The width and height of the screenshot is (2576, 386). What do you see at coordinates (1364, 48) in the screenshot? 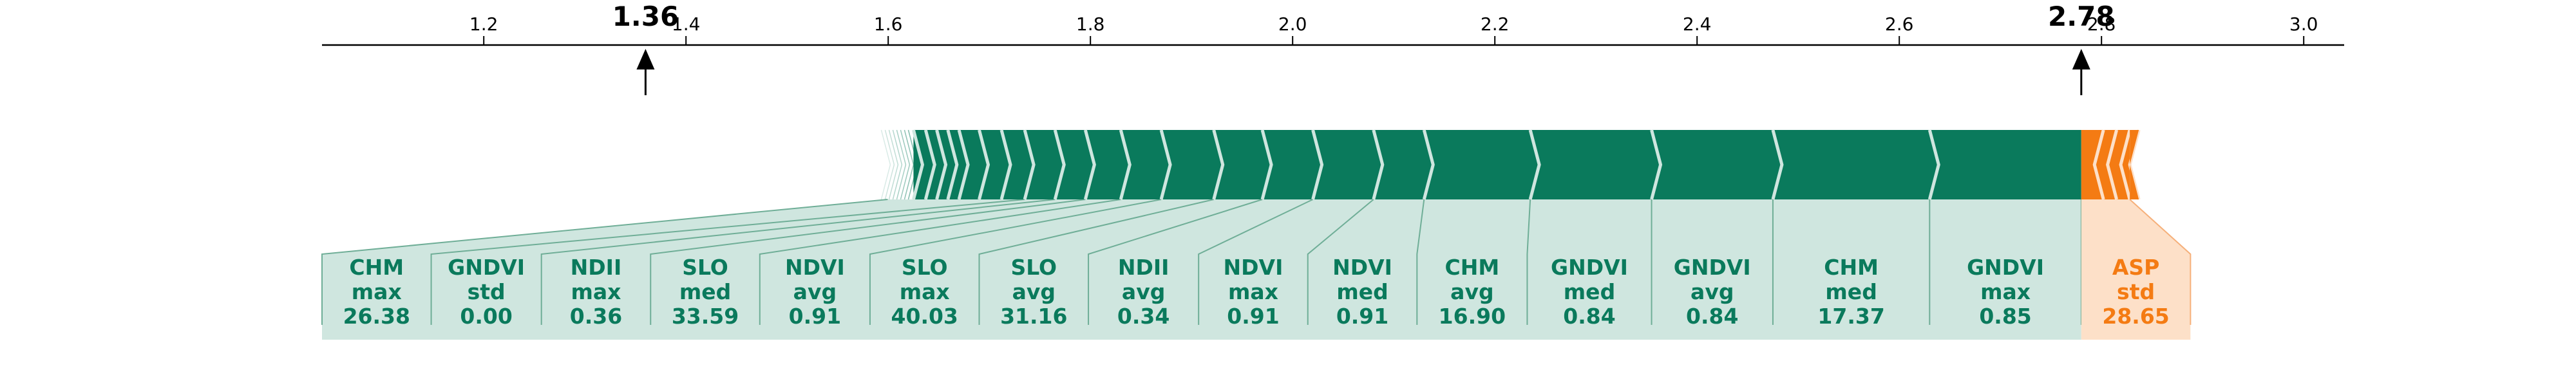
I see `marker-layer: 1.36 2.78` at bounding box center [1364, 48].